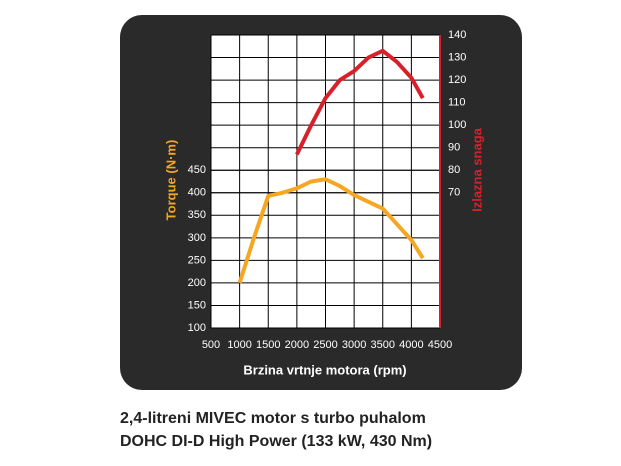  Describe the element at coordinates (476, 169) in the screenshot. I see `y2-axis-title: Izlazna snaga` at that location.